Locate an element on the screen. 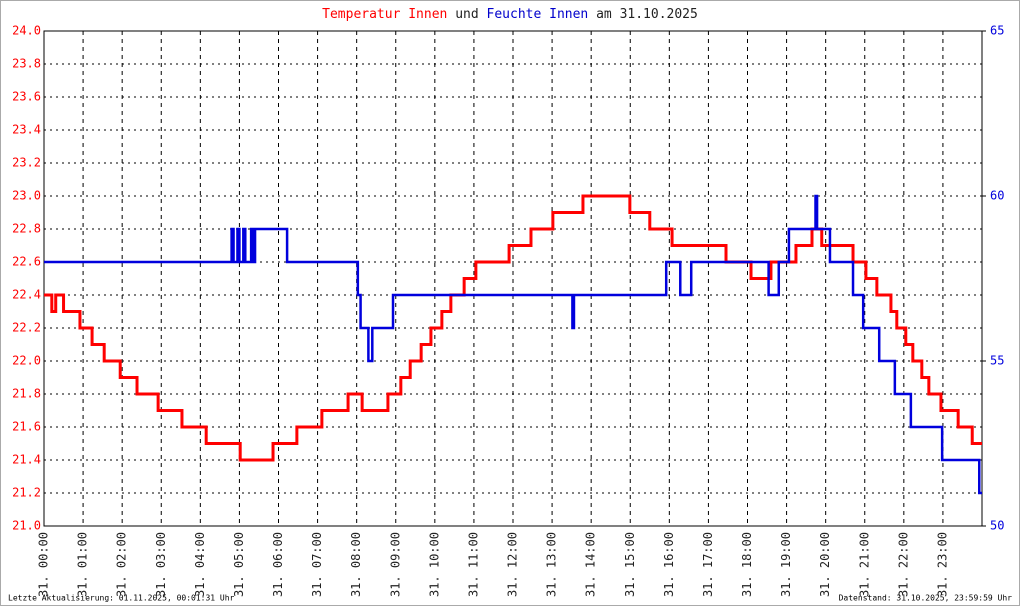 Image resolution: width=1020 pixels, height=606 pixels. y-tick-label: 23.6 is located at coordinates (26, 97).